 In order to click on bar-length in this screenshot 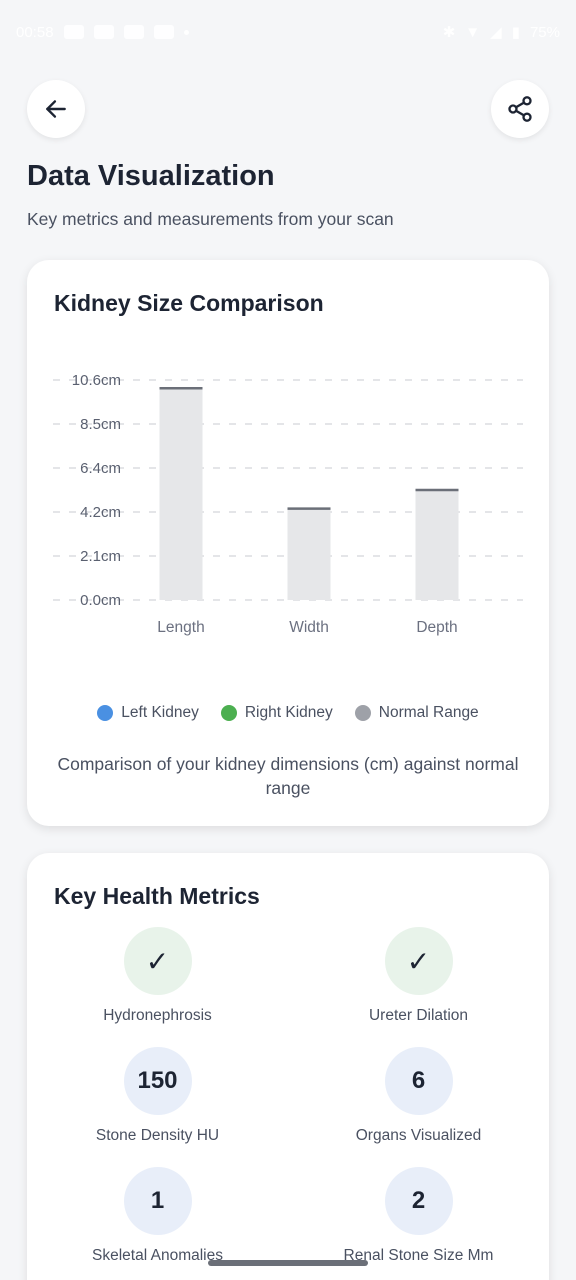, I will do `click(181, 494)`.